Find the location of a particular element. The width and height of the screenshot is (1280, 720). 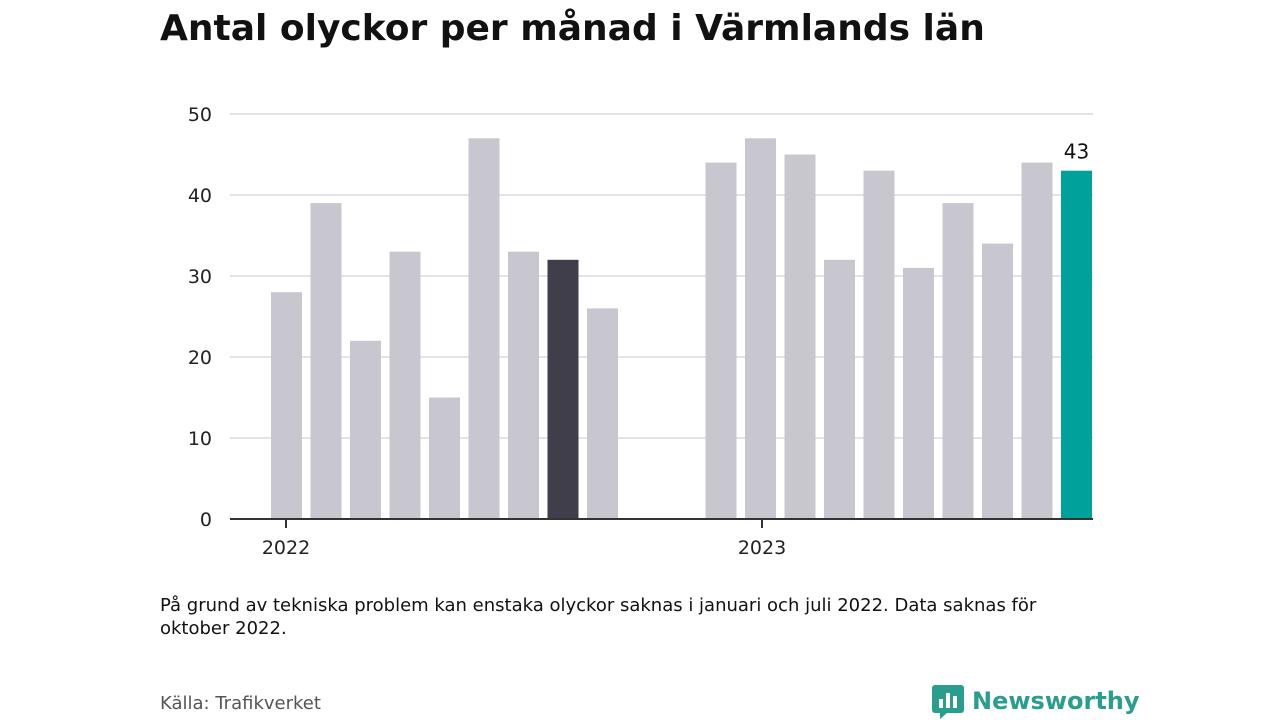

brand-logo: Newsworthy is located at coordinates (1036, 701).